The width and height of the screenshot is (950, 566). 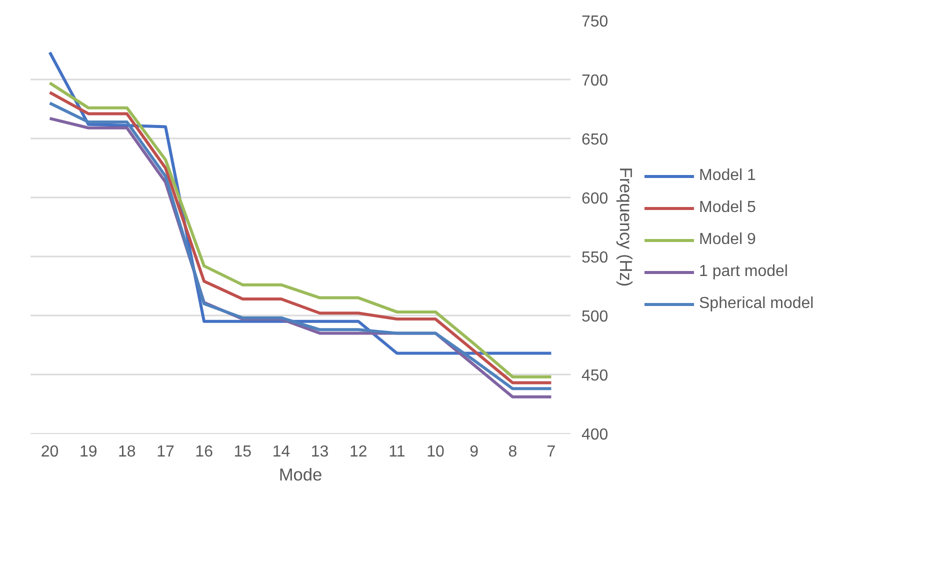 What do you see at coordinates (626, 227) in the screenshot?
I see `y-axis-title: Frequency (Hz)` at bounding box center [626, 227].